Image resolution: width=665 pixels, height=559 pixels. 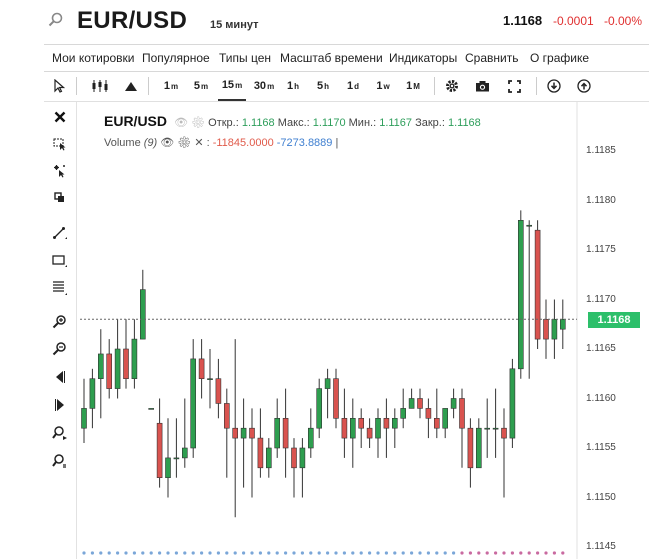 I want to click on legend-symbol: EUR/USD, so click(x=136, y=121).